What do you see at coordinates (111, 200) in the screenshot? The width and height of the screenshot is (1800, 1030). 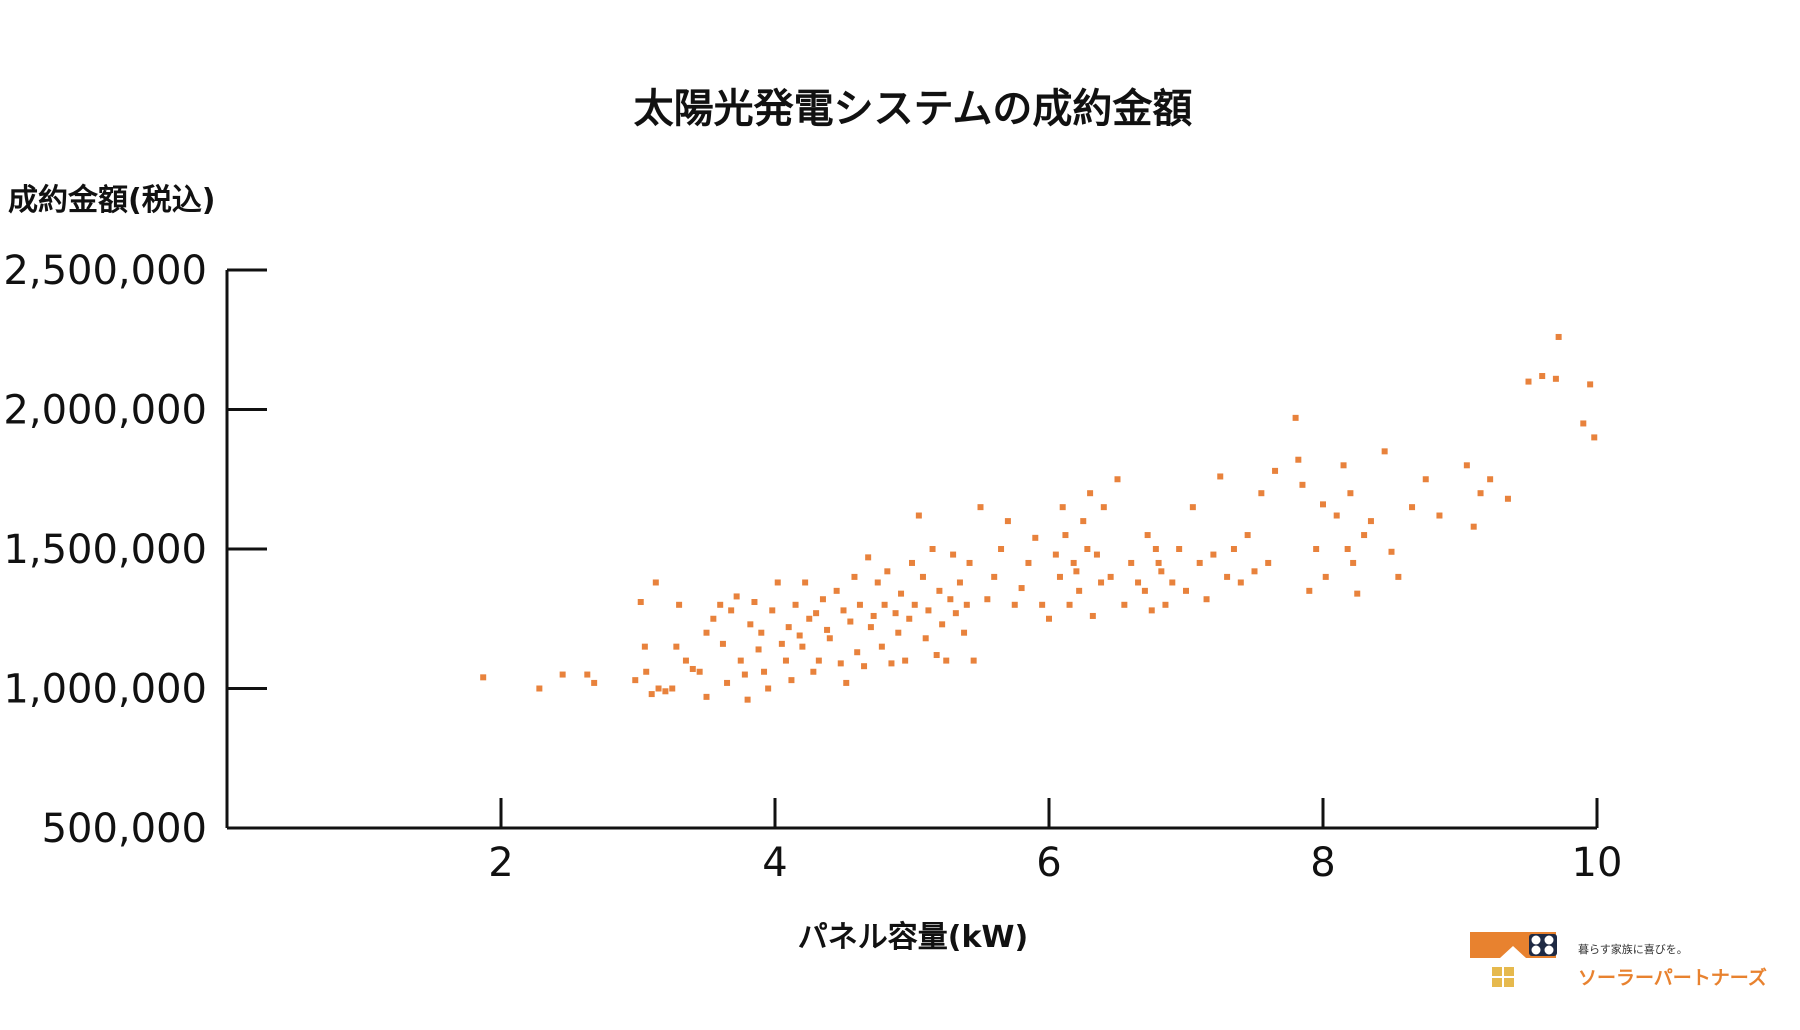 I see `y-axis-title: 成約金額(税込)` at bounding box center [111, 200].